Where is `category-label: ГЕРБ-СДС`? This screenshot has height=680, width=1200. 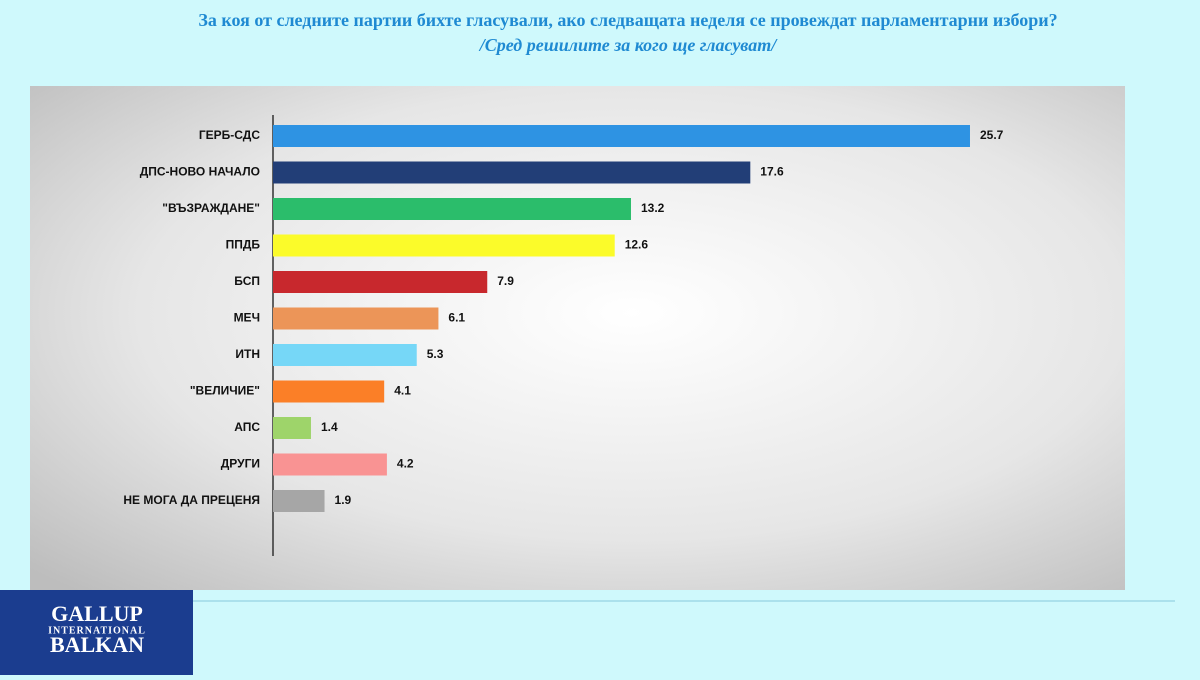
category-label: ГЕРБ-СДС is located at coordinates (229, 135).